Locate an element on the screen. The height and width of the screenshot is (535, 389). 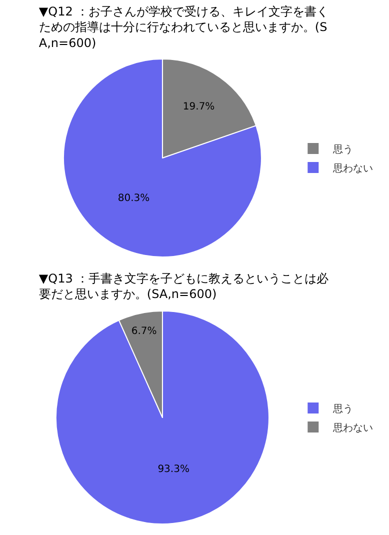
data-label: 19.7% is located at coordinates (198, 106).